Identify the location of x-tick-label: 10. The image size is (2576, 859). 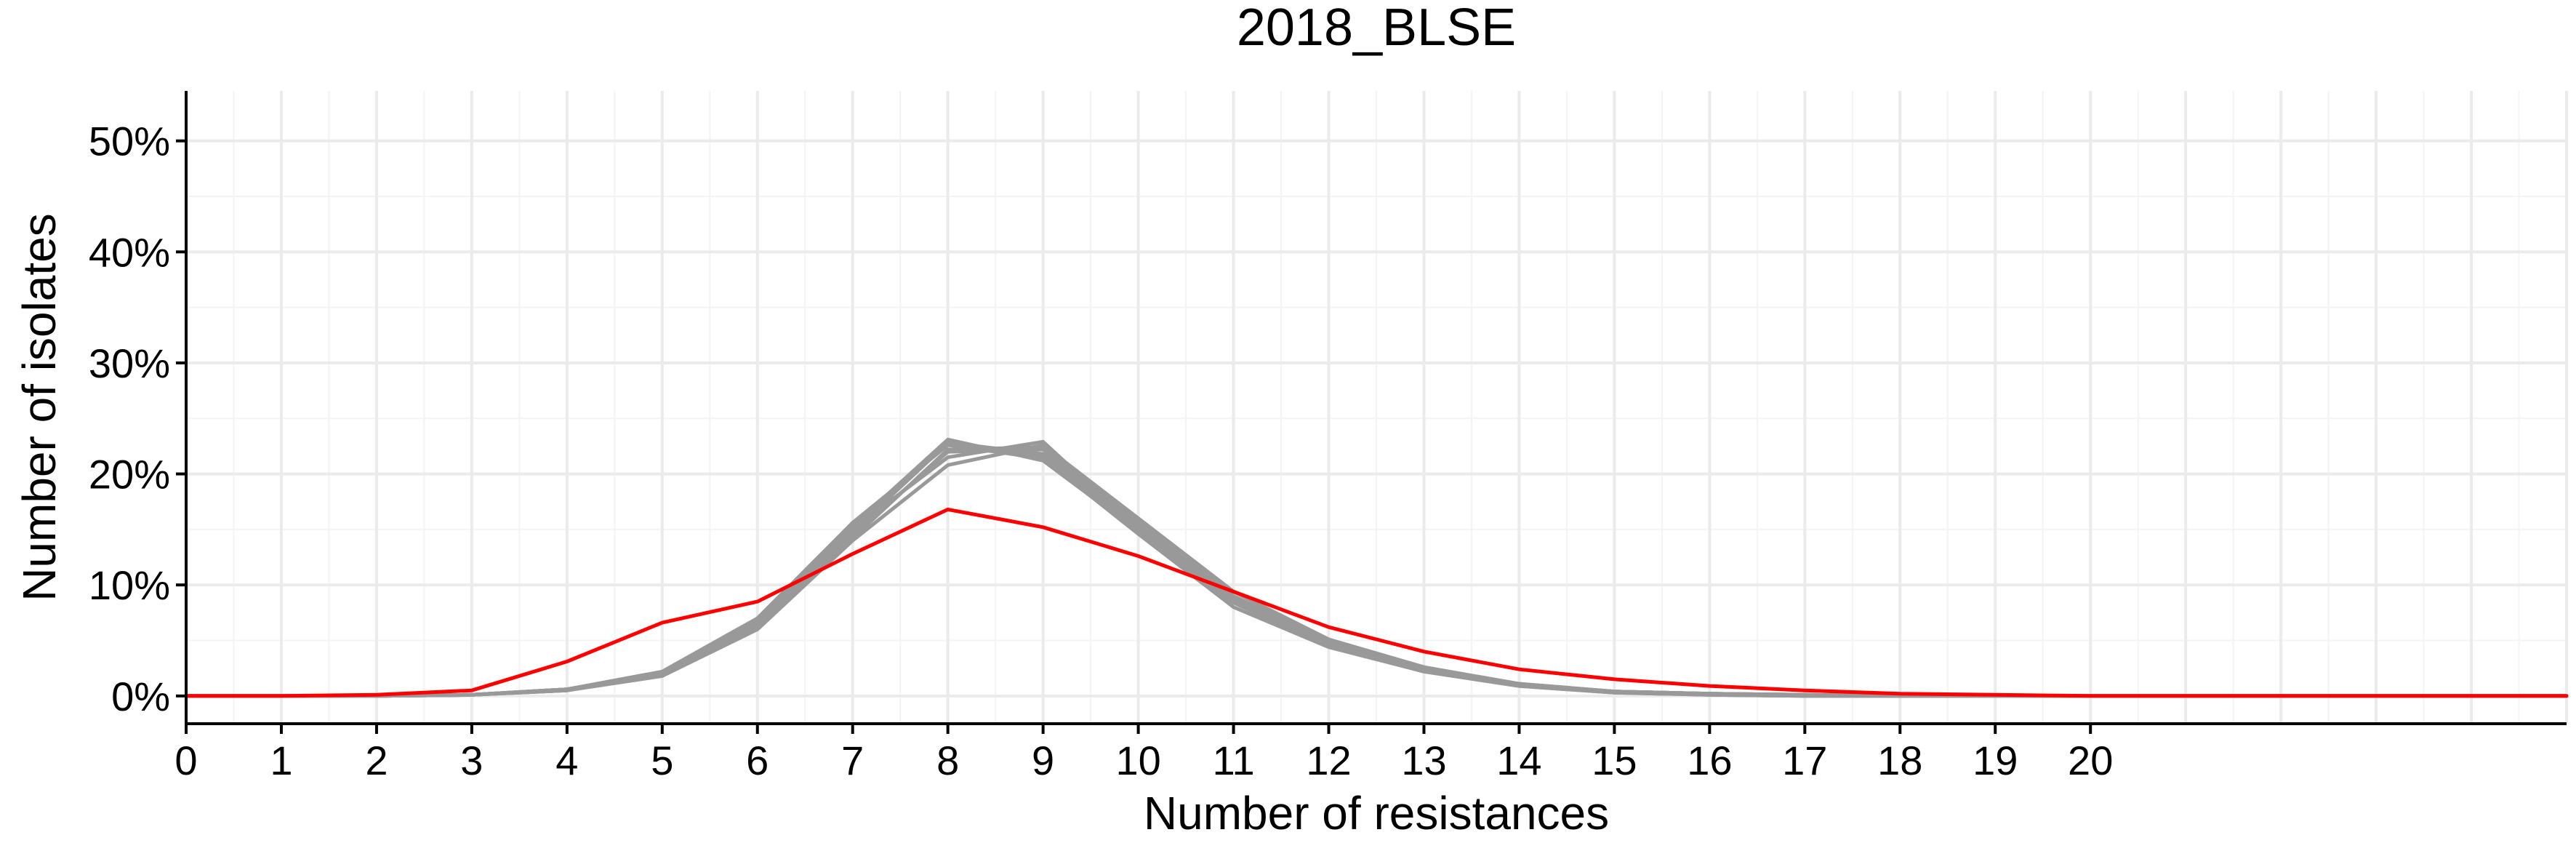
(1138, 760).